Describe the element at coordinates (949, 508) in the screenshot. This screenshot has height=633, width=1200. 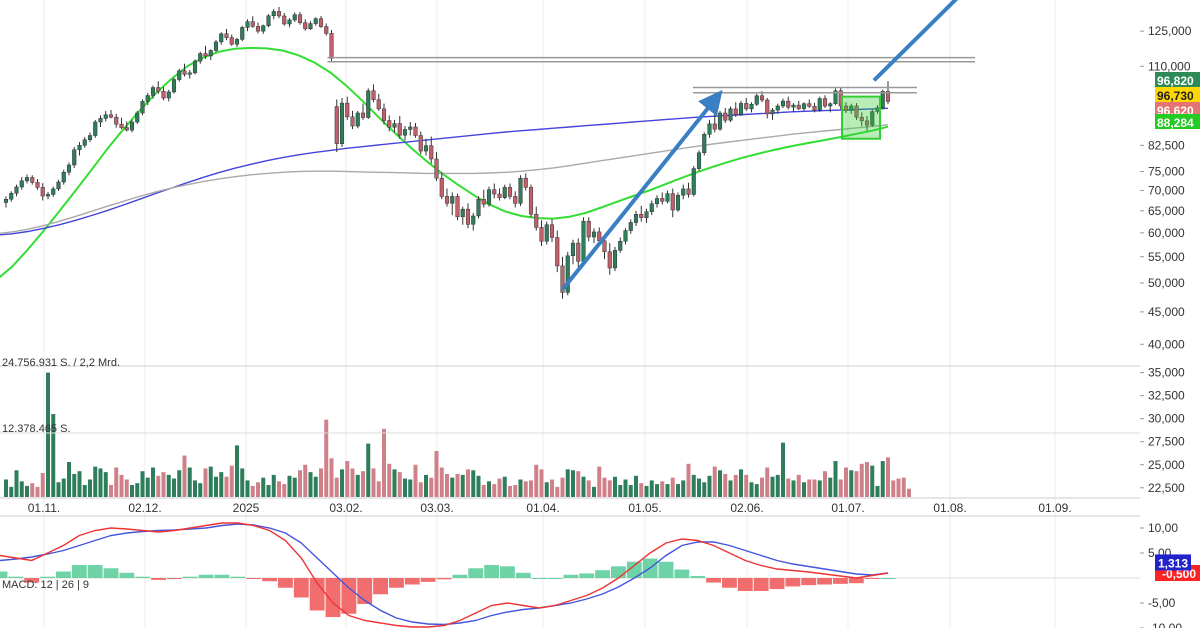
I see `date-tick-label: 01.08.` at that location.